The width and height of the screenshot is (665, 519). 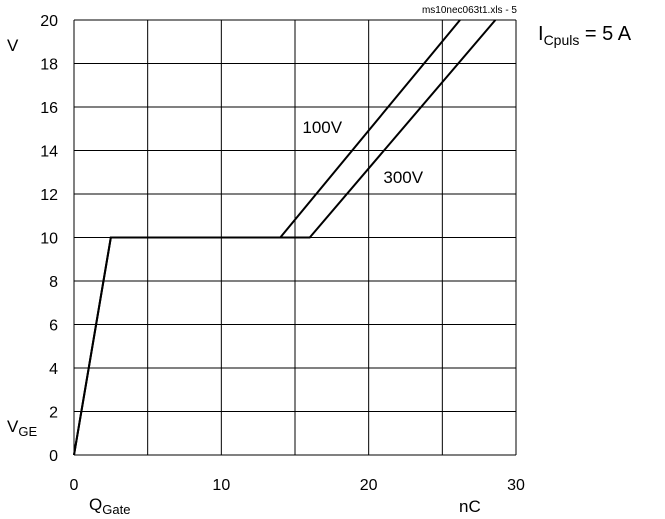 I want to click on y-axis-label: VGE, so click(x=22, y=428).